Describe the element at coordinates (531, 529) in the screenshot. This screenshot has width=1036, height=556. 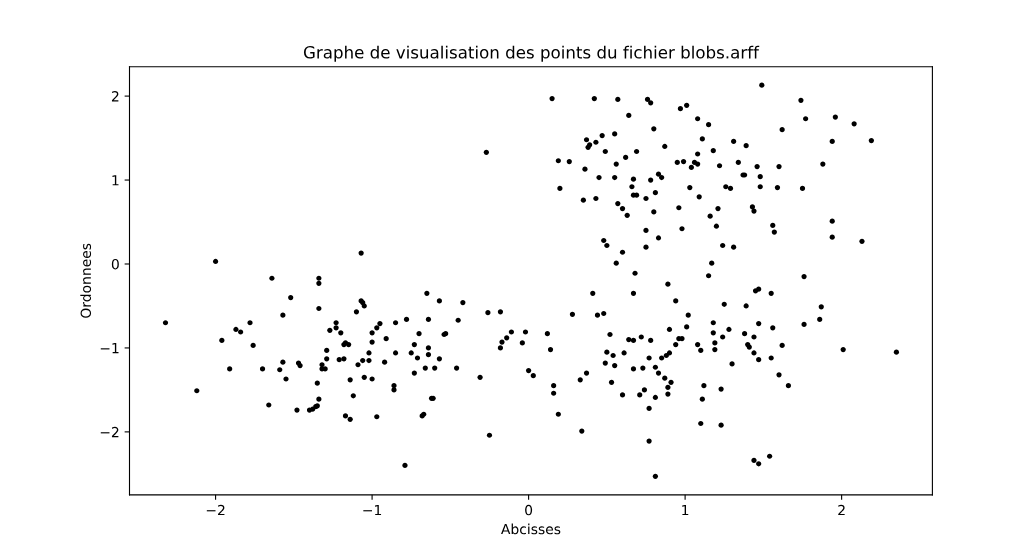
I see `x-axis-title: Abcisses` at that location.